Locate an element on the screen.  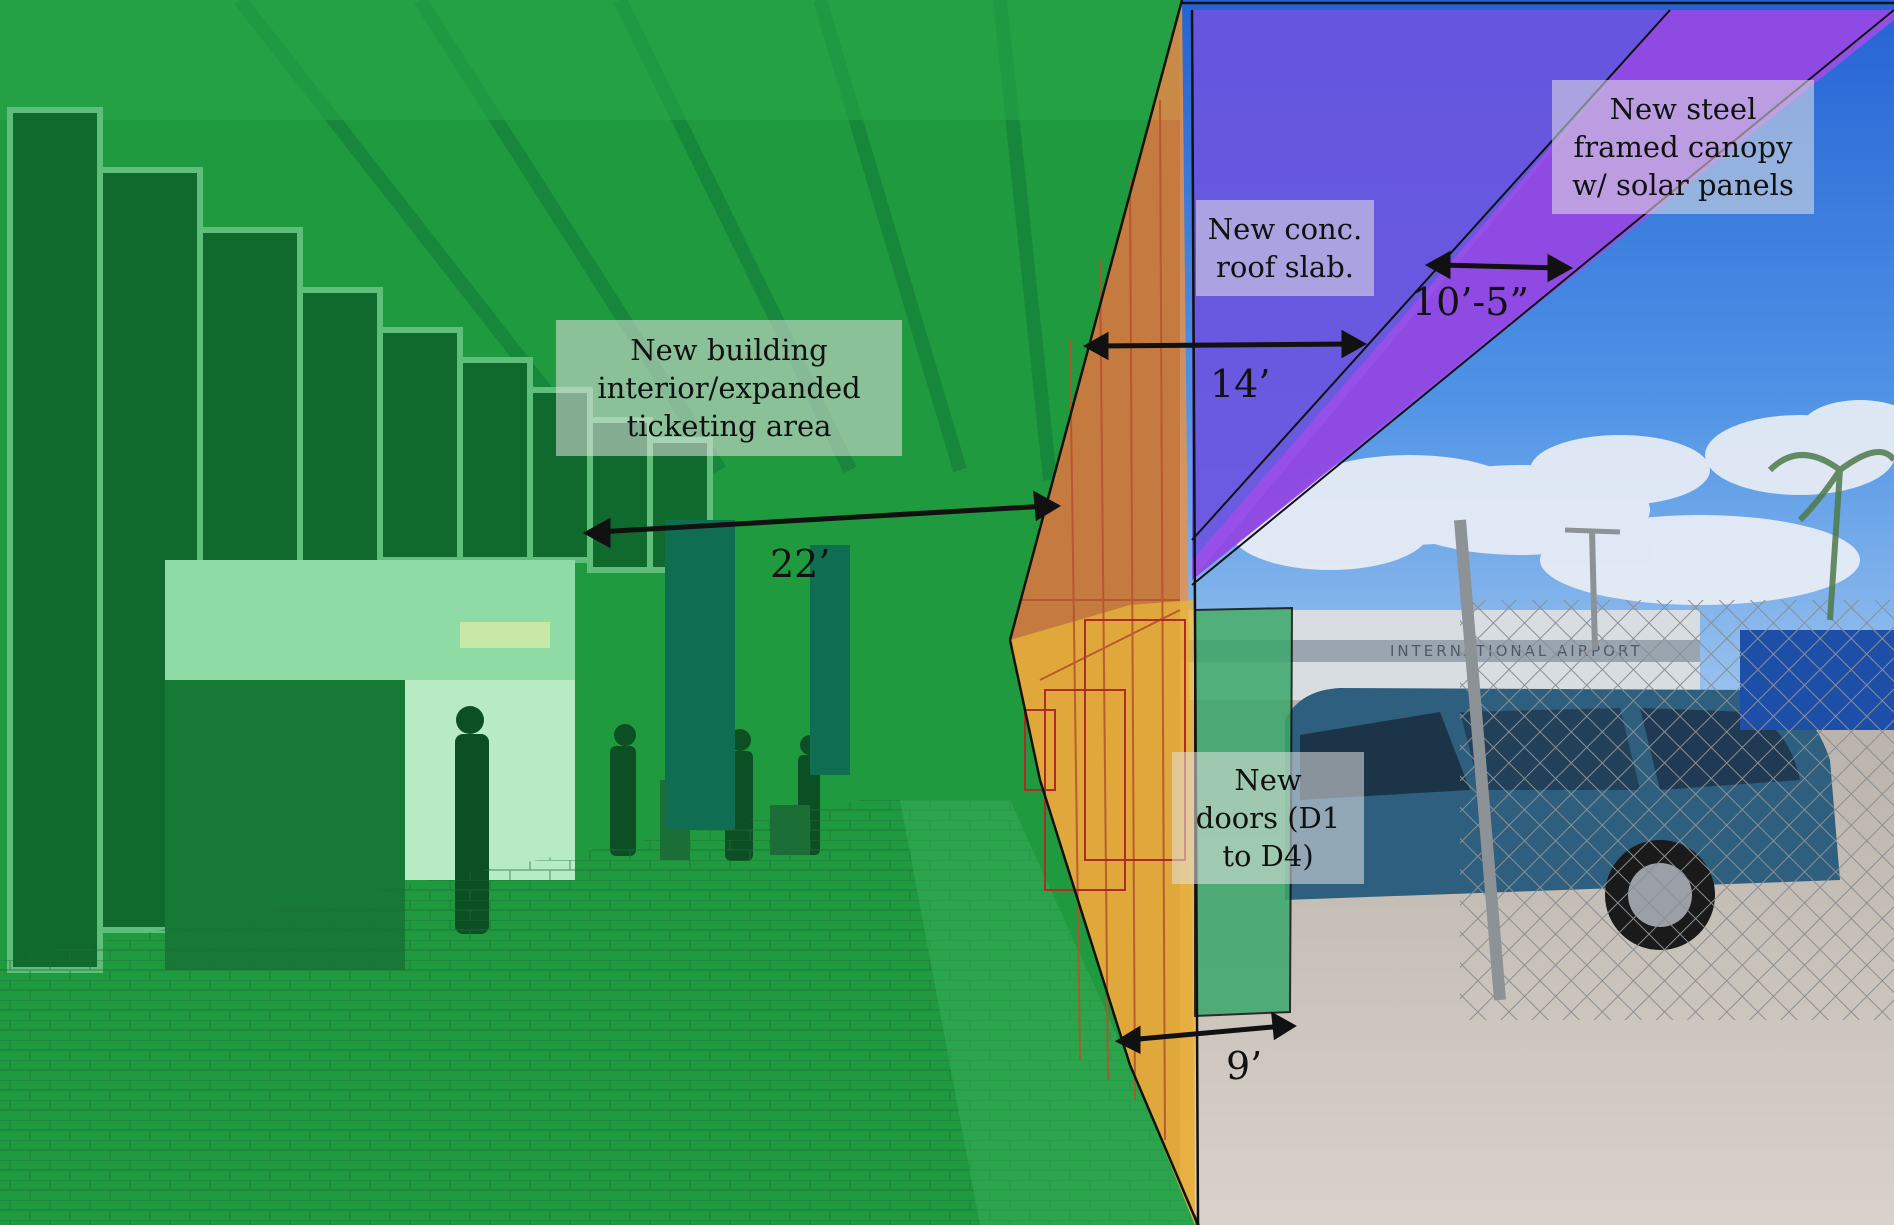
dimension-canopy-depth: 10’-5” is located at coordinates (1470, 302).